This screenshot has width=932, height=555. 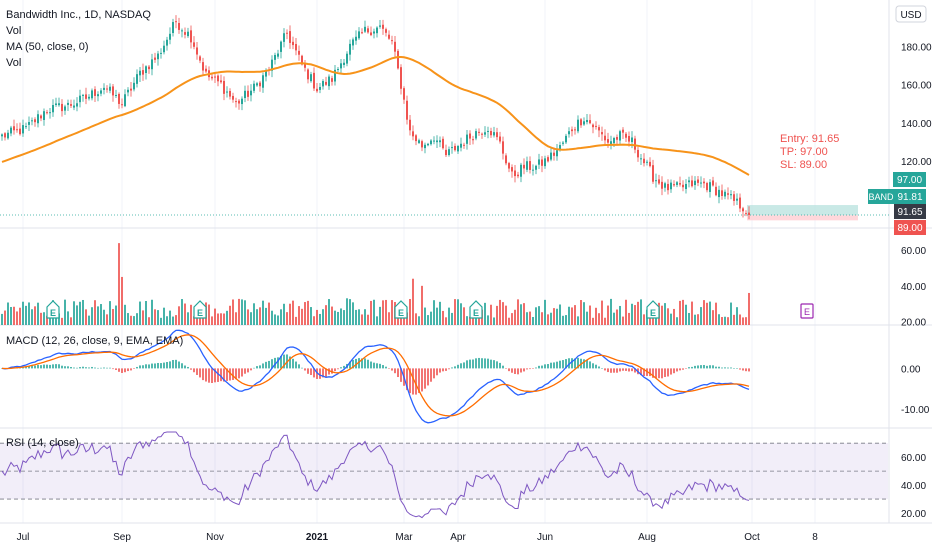 What do you see at coordinates (911, 14) in the screenshot?
I see `currency-badge` at bounding box center [911, 14].